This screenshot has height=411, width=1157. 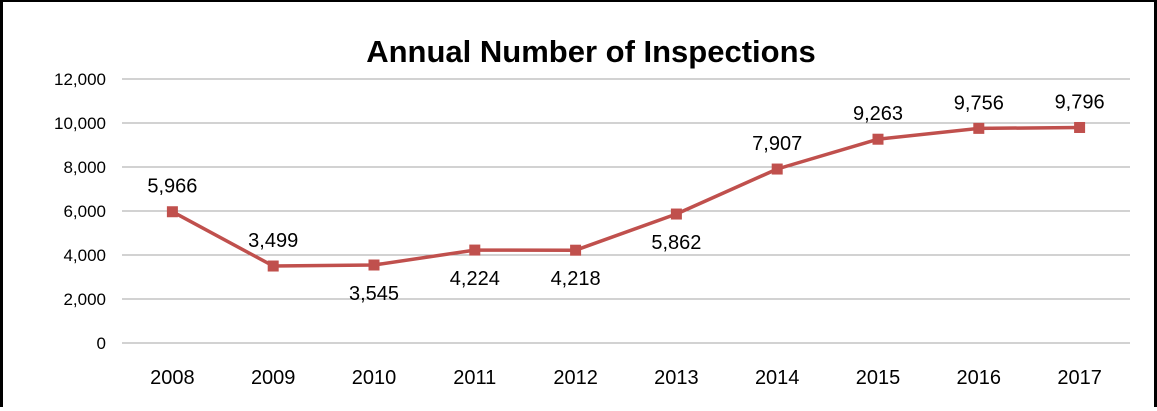 What do you see at coordinates (626, 378) in the screenshot?
I see `x-axis-tick-labels: 2008 2009 2010 2011 2012 2013 2014 2015 2016 2017` at bounding box center [626, 378].